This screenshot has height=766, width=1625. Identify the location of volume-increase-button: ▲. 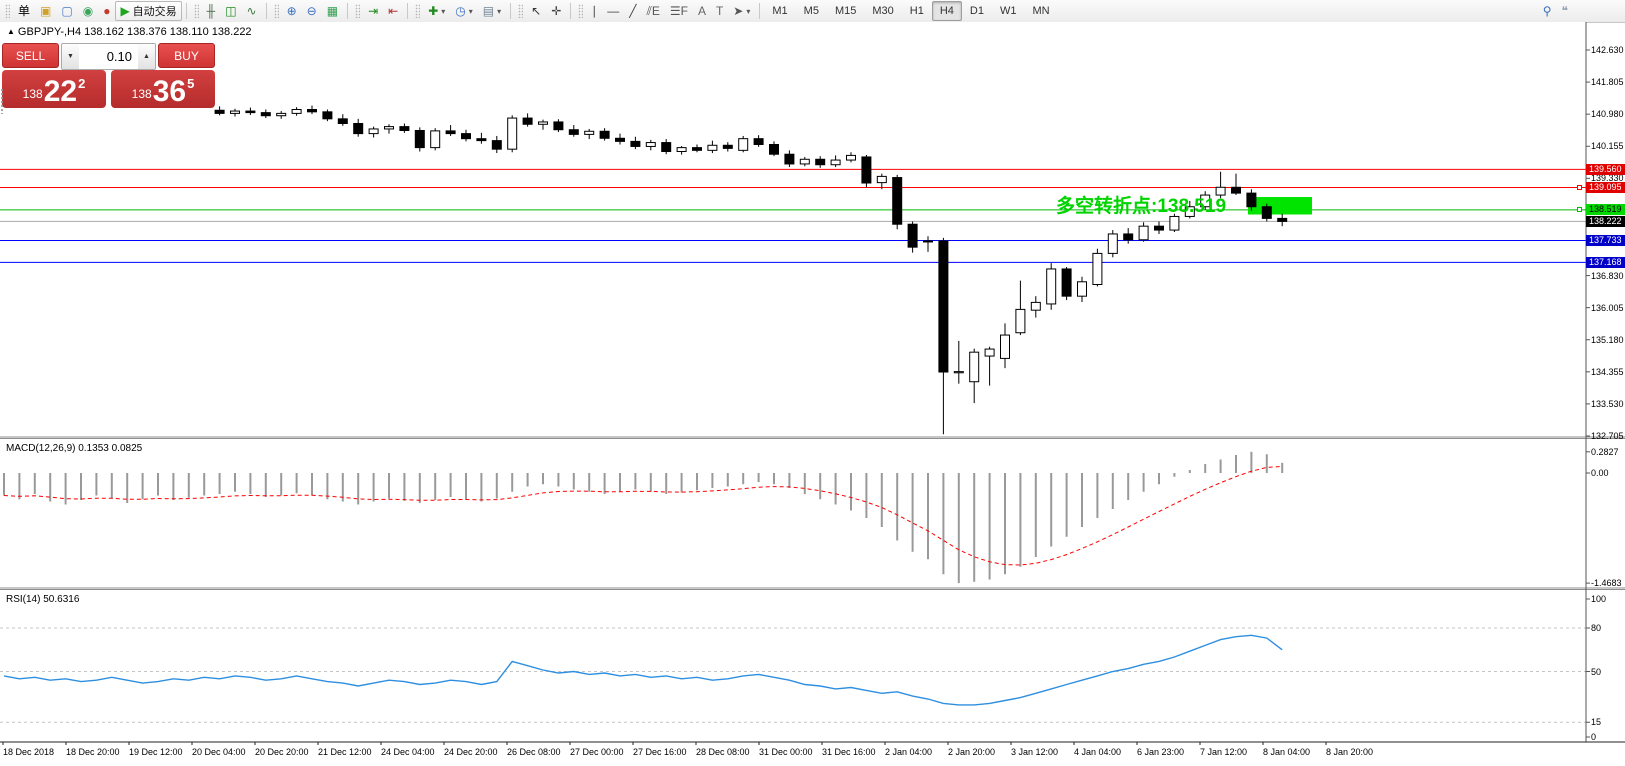
(146, 56).